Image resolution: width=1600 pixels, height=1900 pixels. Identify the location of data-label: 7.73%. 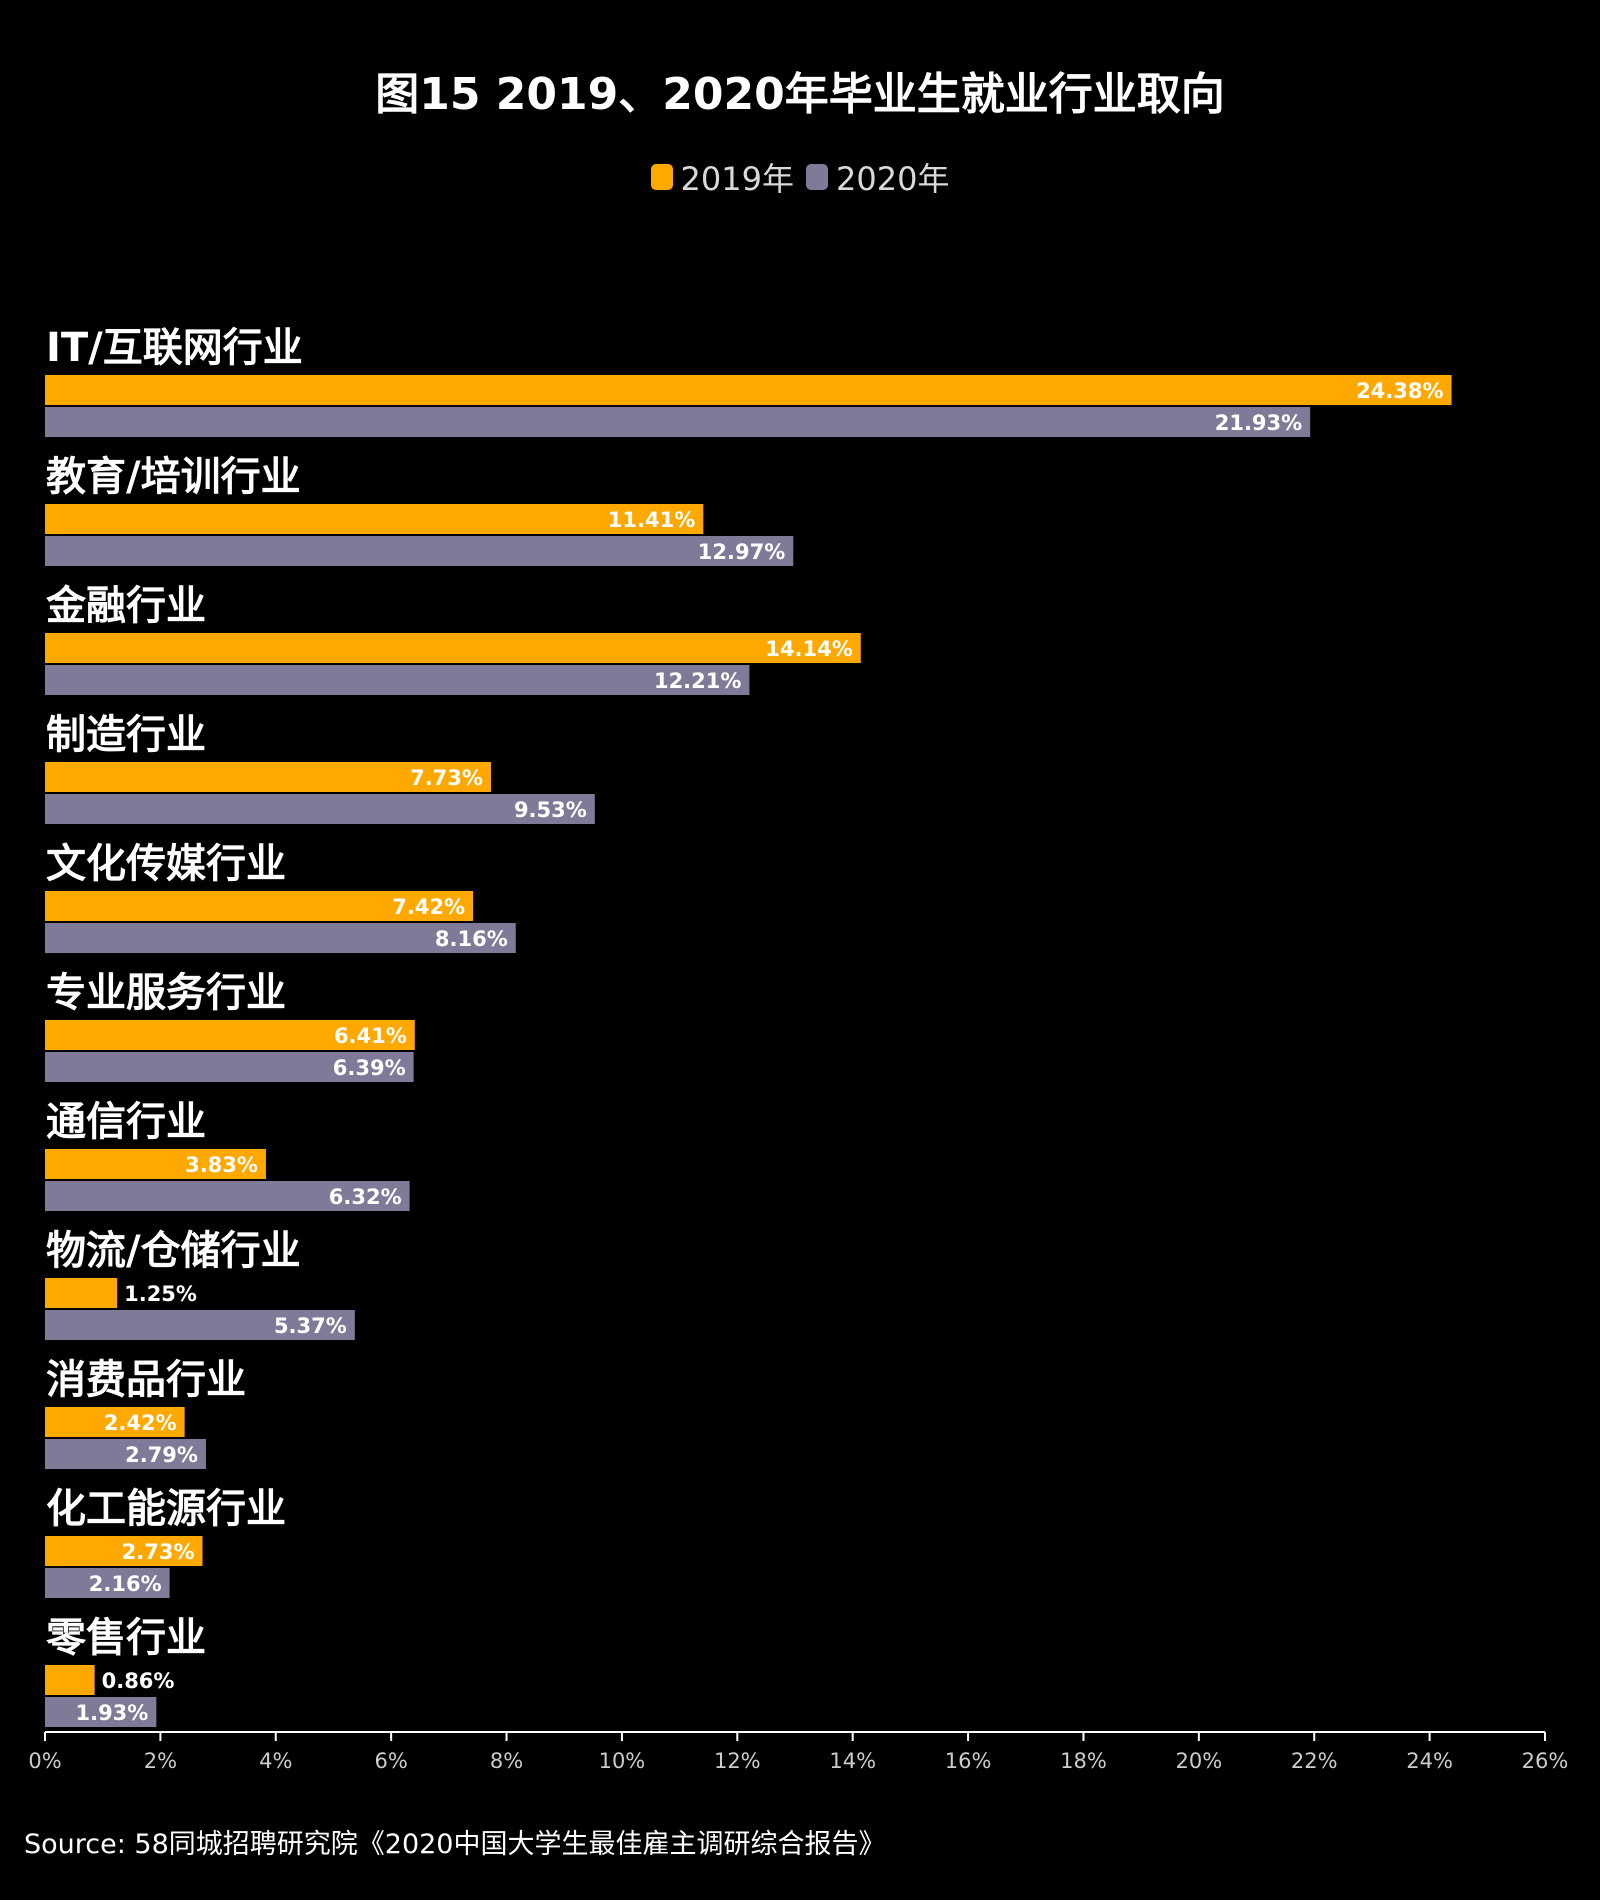
(446, 778).